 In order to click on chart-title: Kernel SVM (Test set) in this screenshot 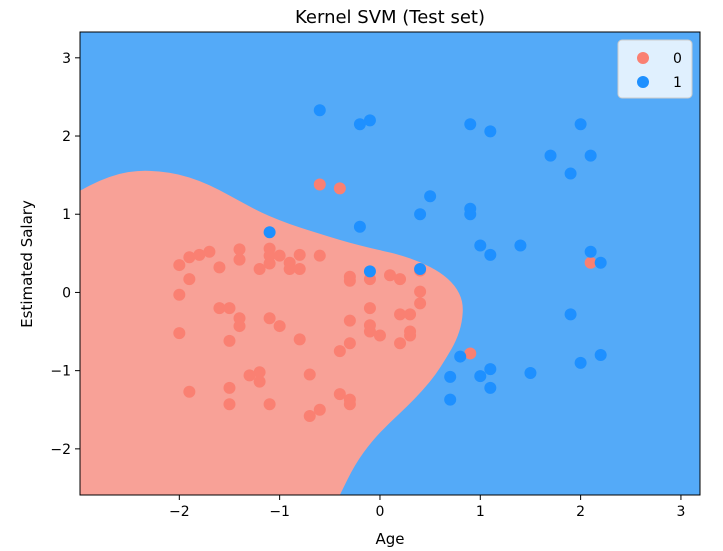, I will do `click(390, 17)`.